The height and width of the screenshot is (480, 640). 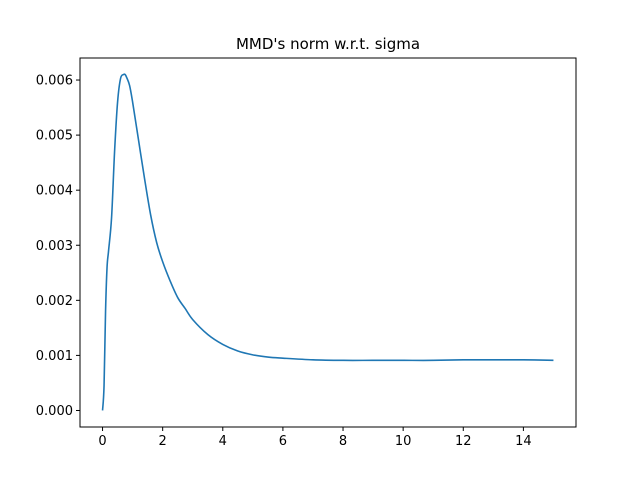 What do you see at coordinates (223, 441) in the screenshot?
I see `x-tick-label: 4` at bounding box center [223, 441].